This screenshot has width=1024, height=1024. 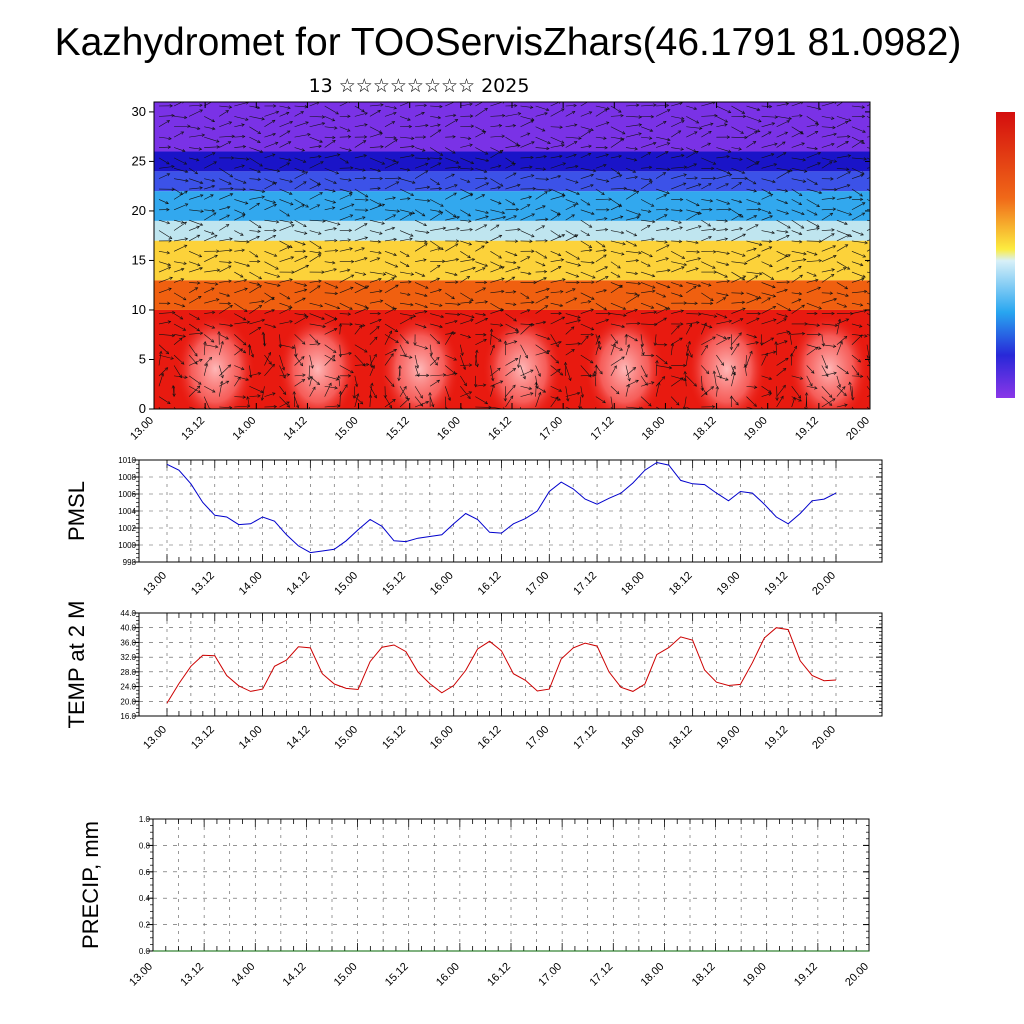 I want to click on x-tick-label: 20.00, so click(x=824, y=584).